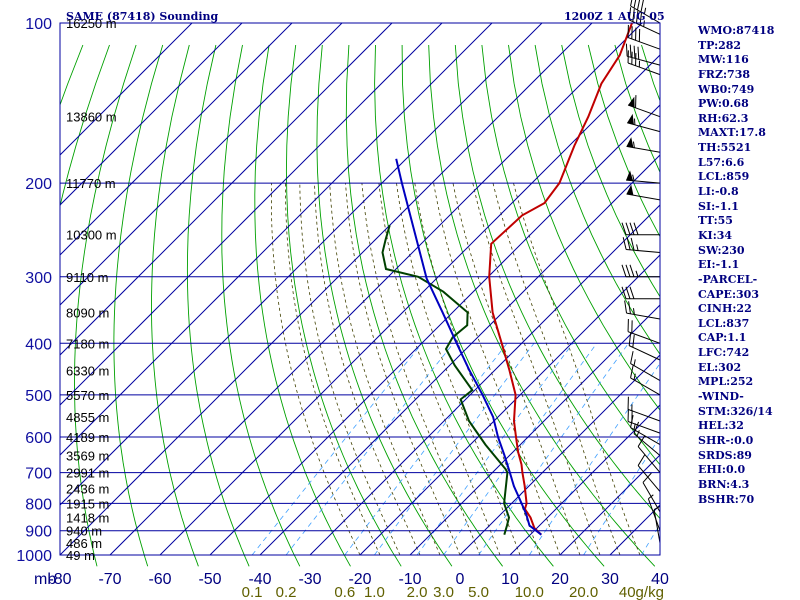 This screenshot has width=800, height=600. Describe the element at coordinates (631, 102) in the screenshot. I see `wind-barb-pennant` at that location.